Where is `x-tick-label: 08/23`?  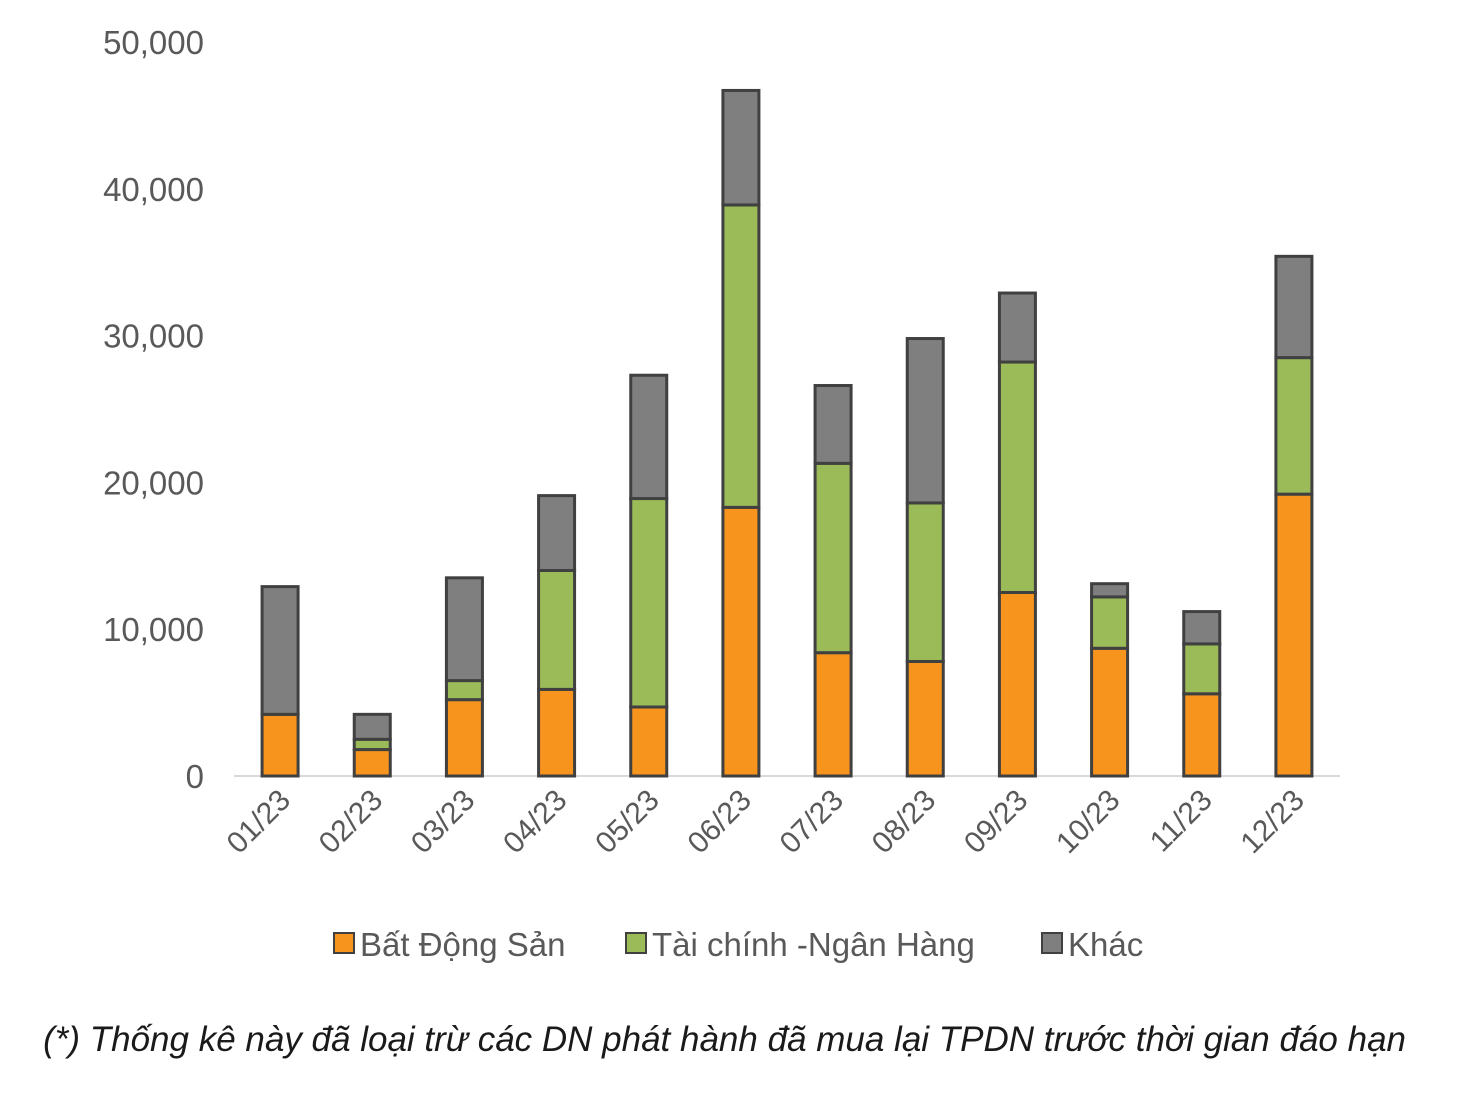 x-tick-label: 08/23 is located at coordinates (904, 822).